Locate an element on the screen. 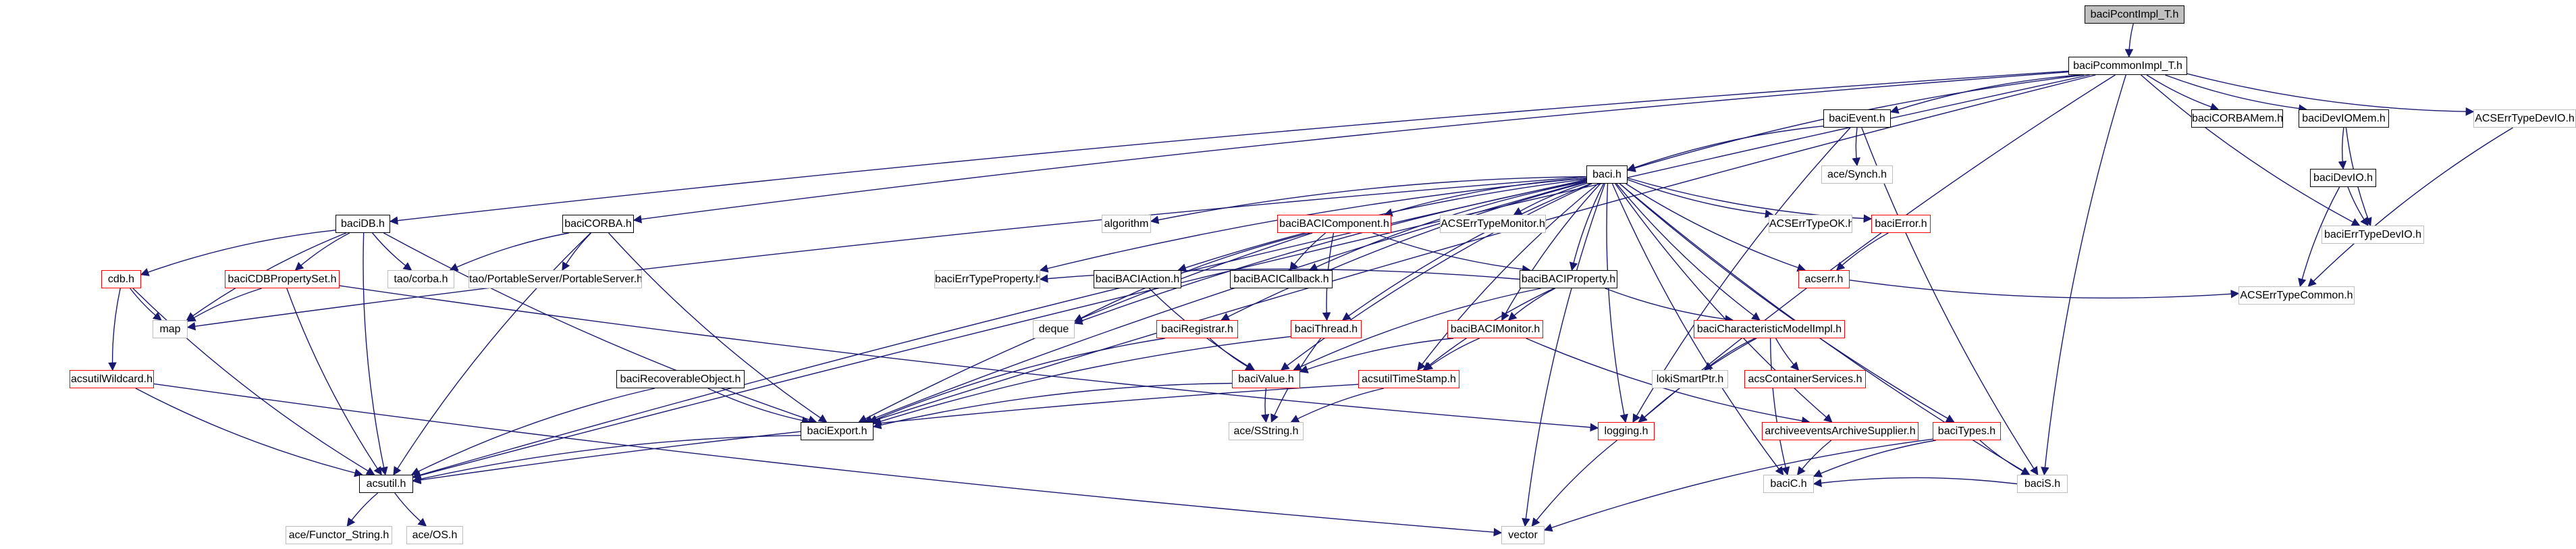  graph-node-vector: vector is located at coordinates (1523, 535).